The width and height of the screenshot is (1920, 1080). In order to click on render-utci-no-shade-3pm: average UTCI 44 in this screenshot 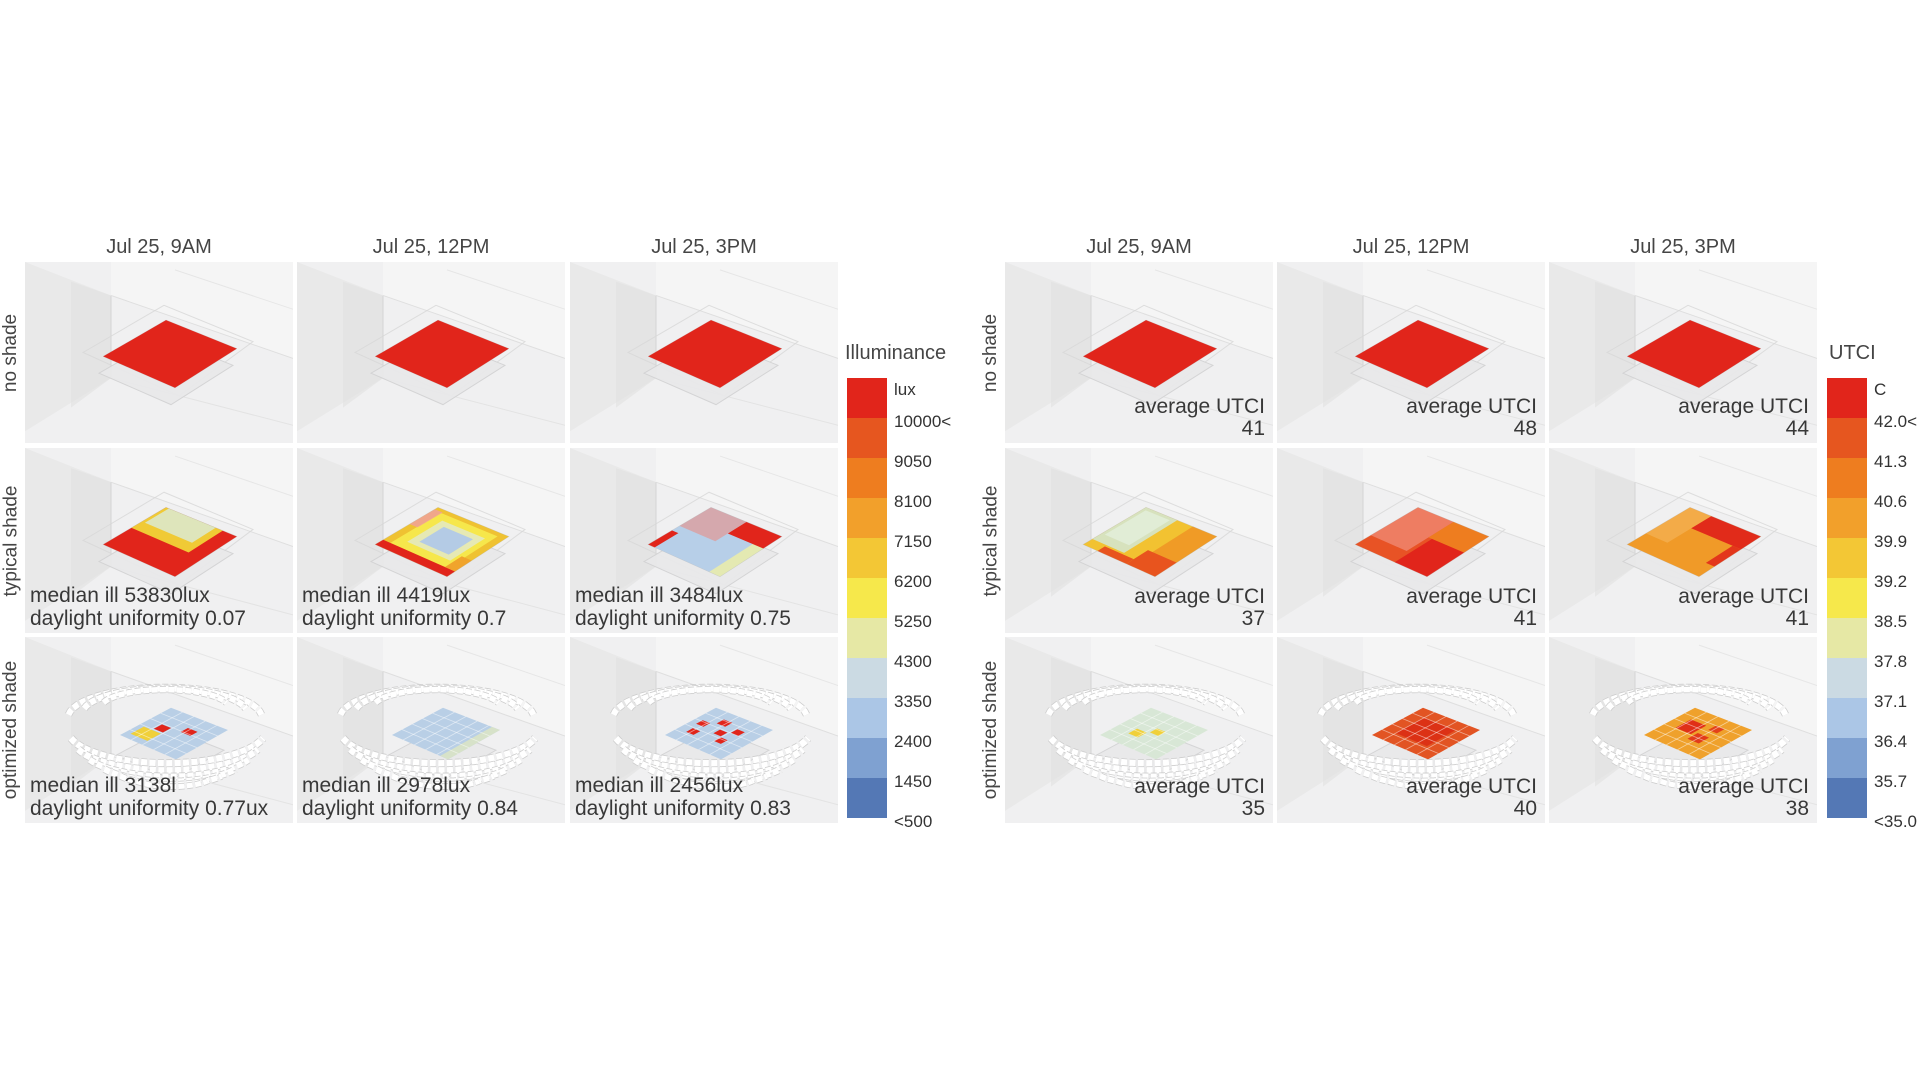, I will do `click(1683, 352)`.